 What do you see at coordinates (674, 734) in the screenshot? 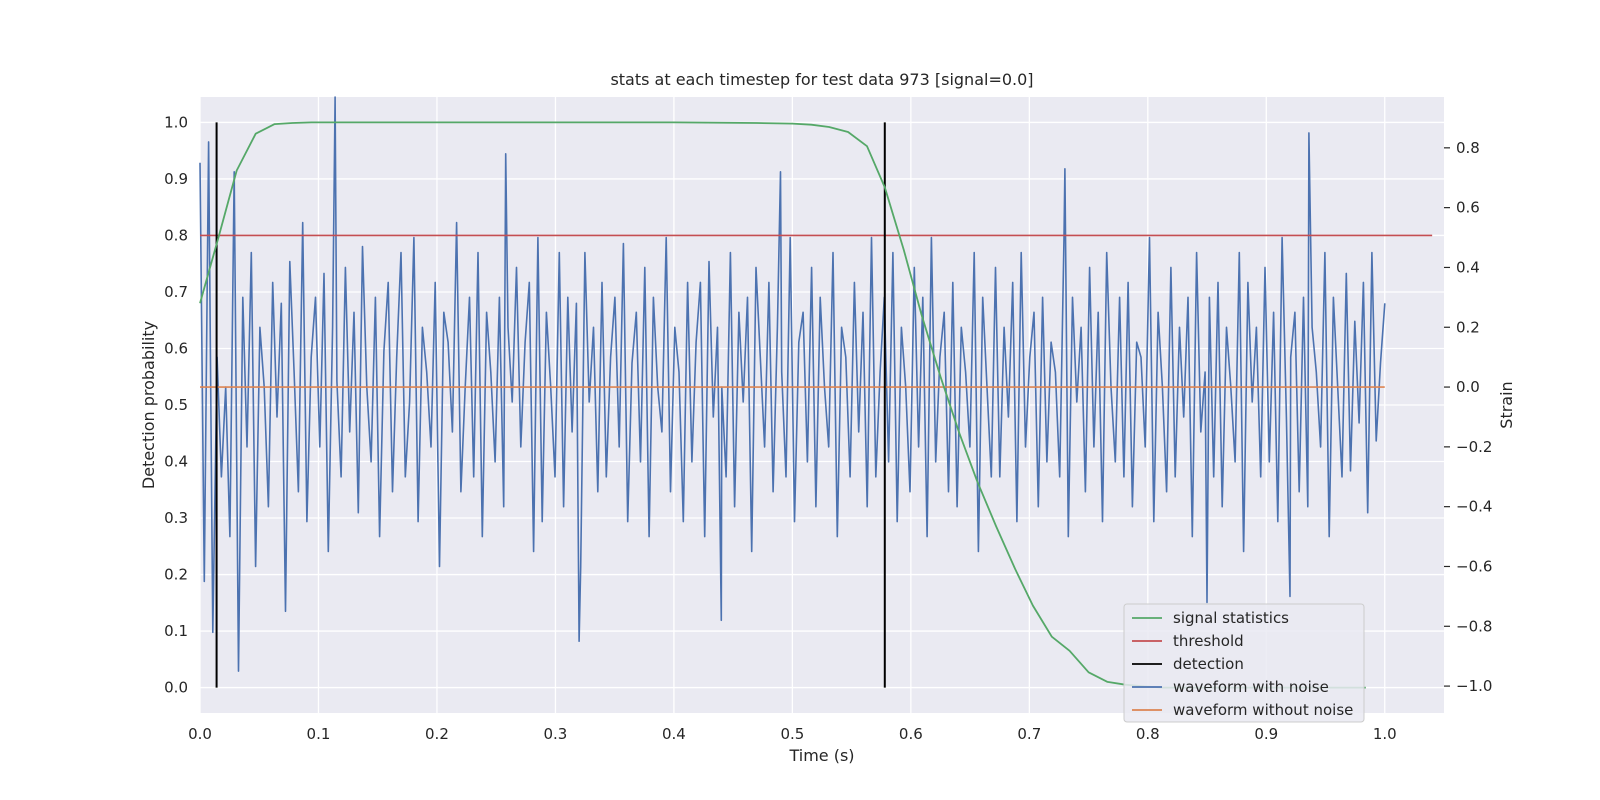
I see `x-tick-label: 0.4` at bounding box center [674, 734].